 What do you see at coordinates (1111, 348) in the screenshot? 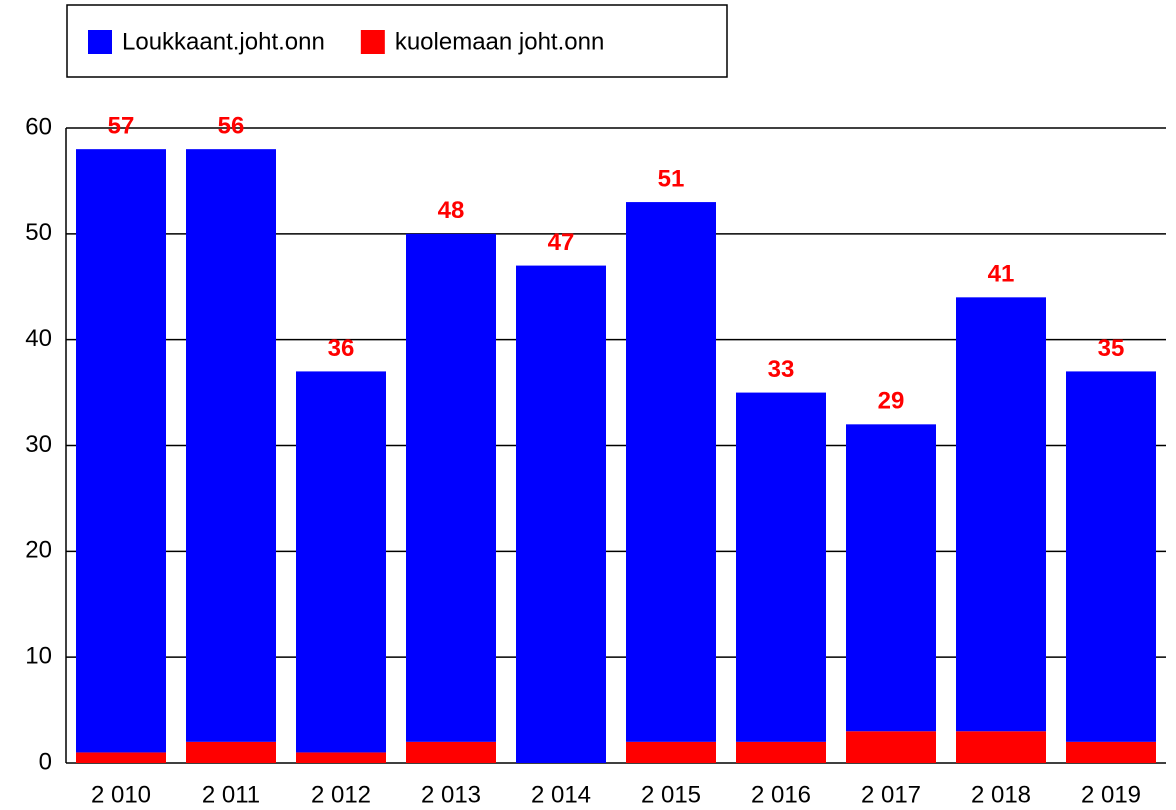
I see `value-label: 35` at bounding box center [1111, 348].